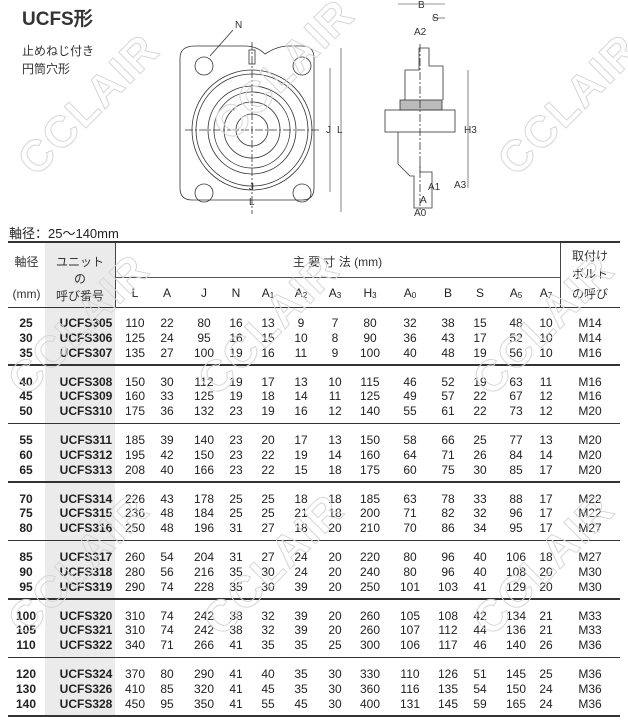  I want to click on dimension-value: 96, so click(516, 513).